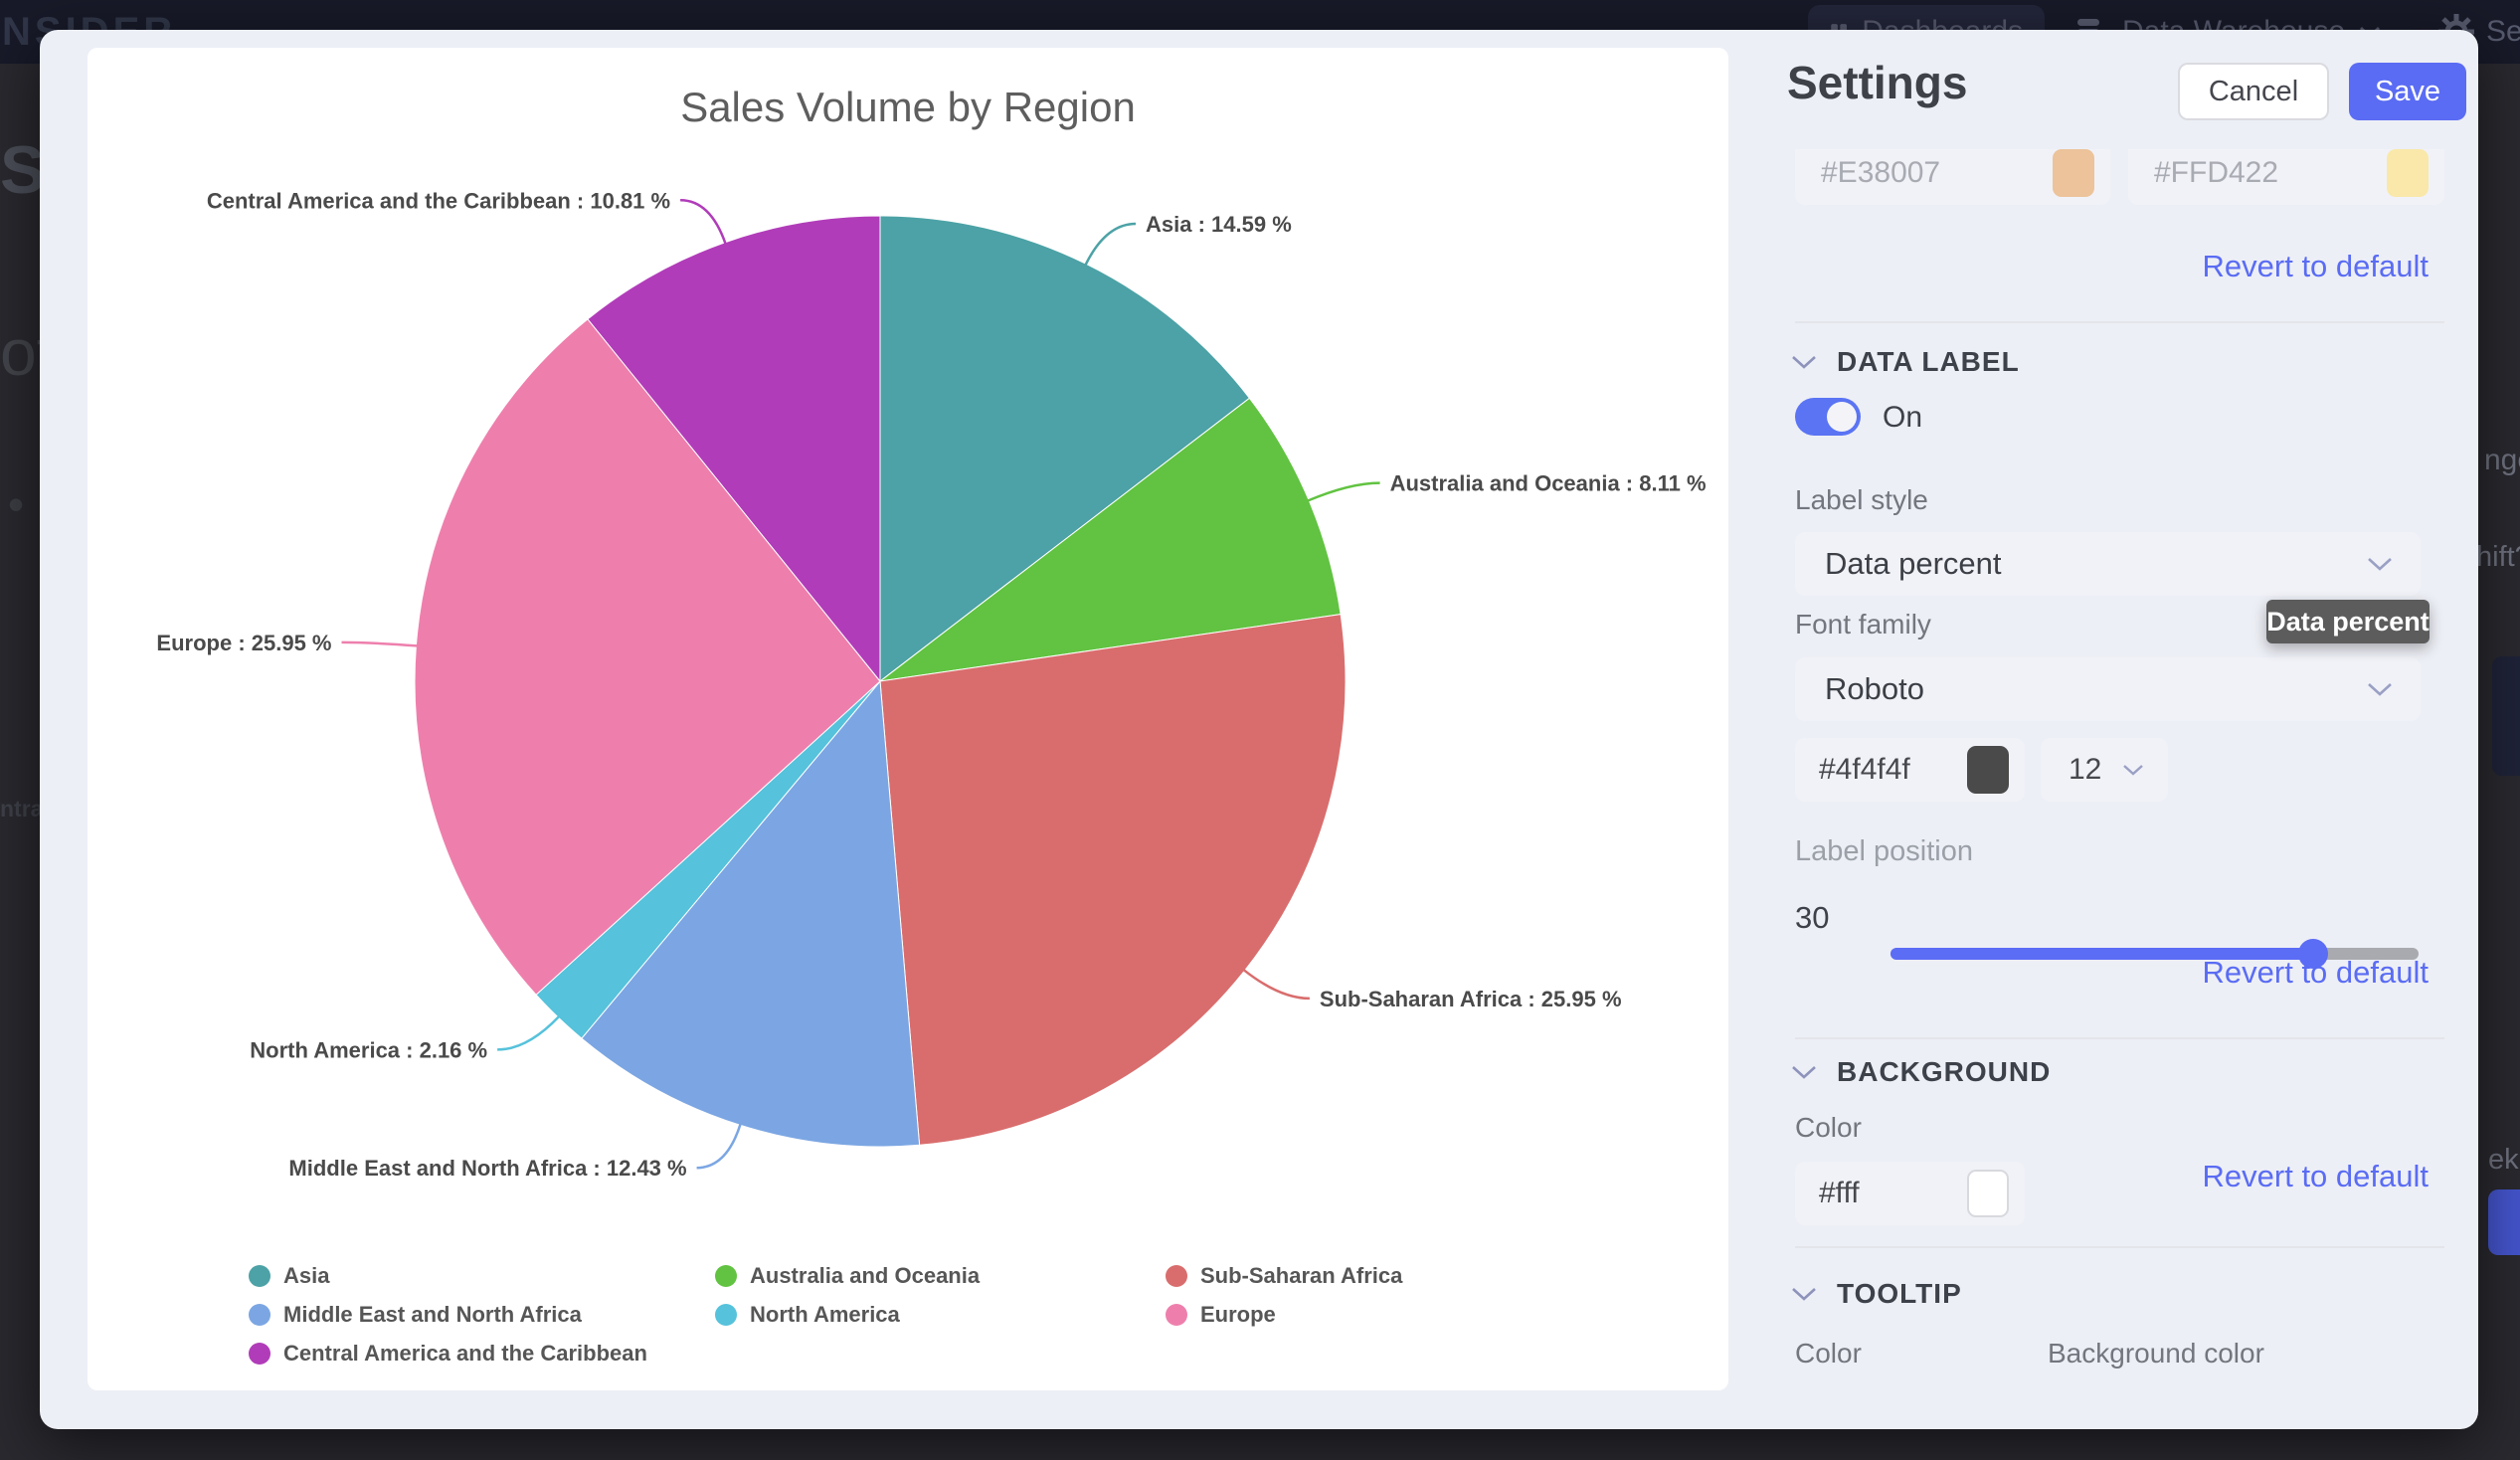 This screenshot has width=2520, height=1460. What do you see at coordinates (1913, 563) in the screenshot?
I see `label-style-value: Data percent` at bounding box center [1913, 563].